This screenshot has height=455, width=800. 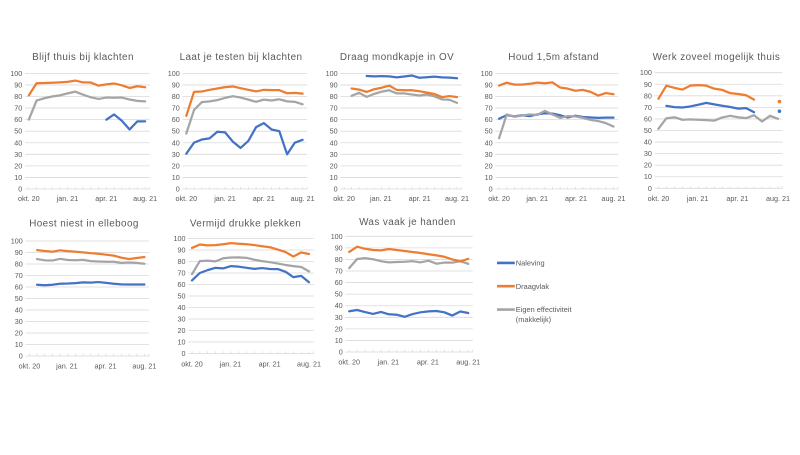 I want to click on svg-text: Houd 1,5m afstand, so click(x=553, y=57).